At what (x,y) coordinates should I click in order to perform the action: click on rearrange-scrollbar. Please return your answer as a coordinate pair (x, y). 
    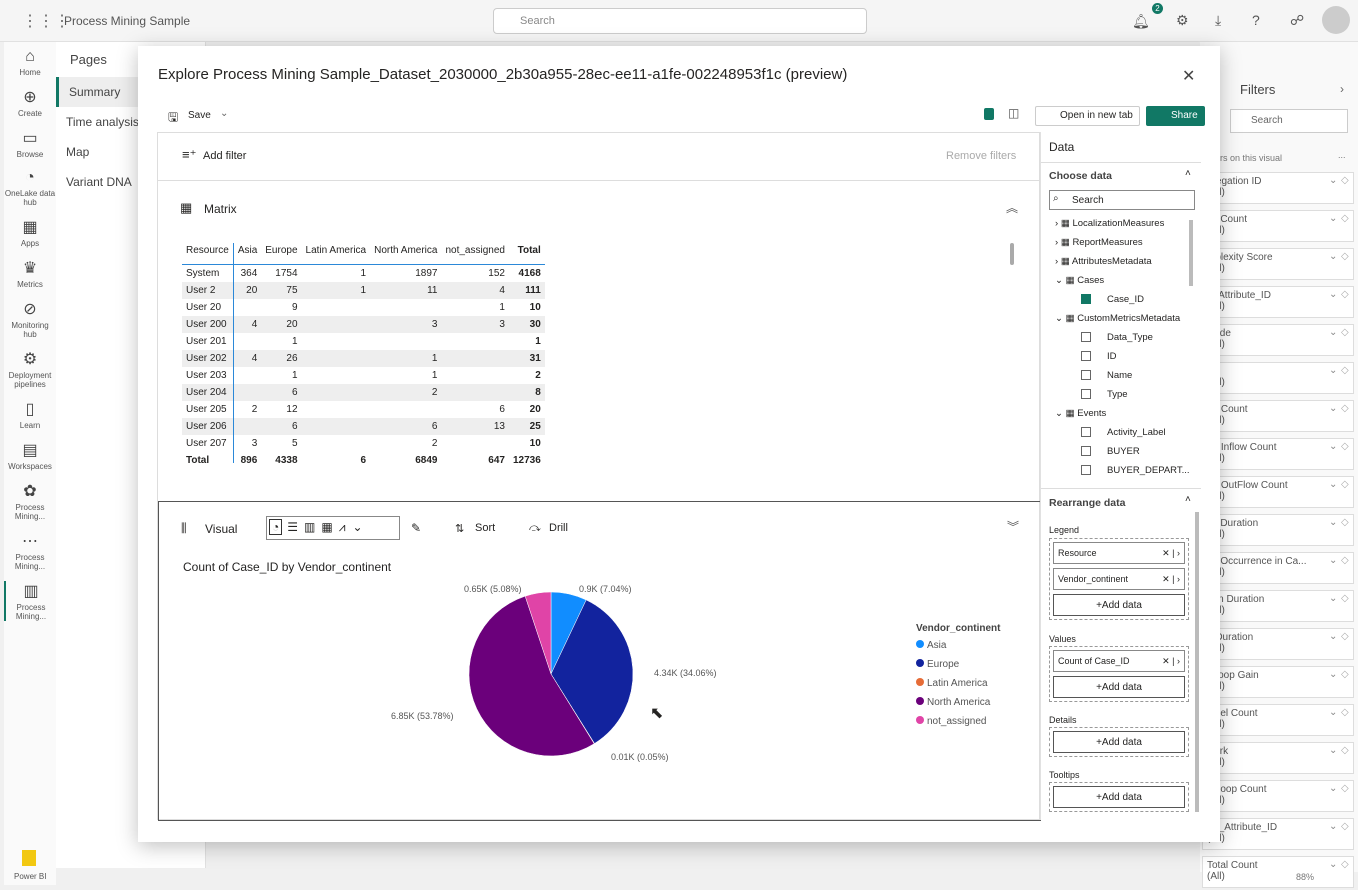
    Looking at the image, I should click on (1197, 662).